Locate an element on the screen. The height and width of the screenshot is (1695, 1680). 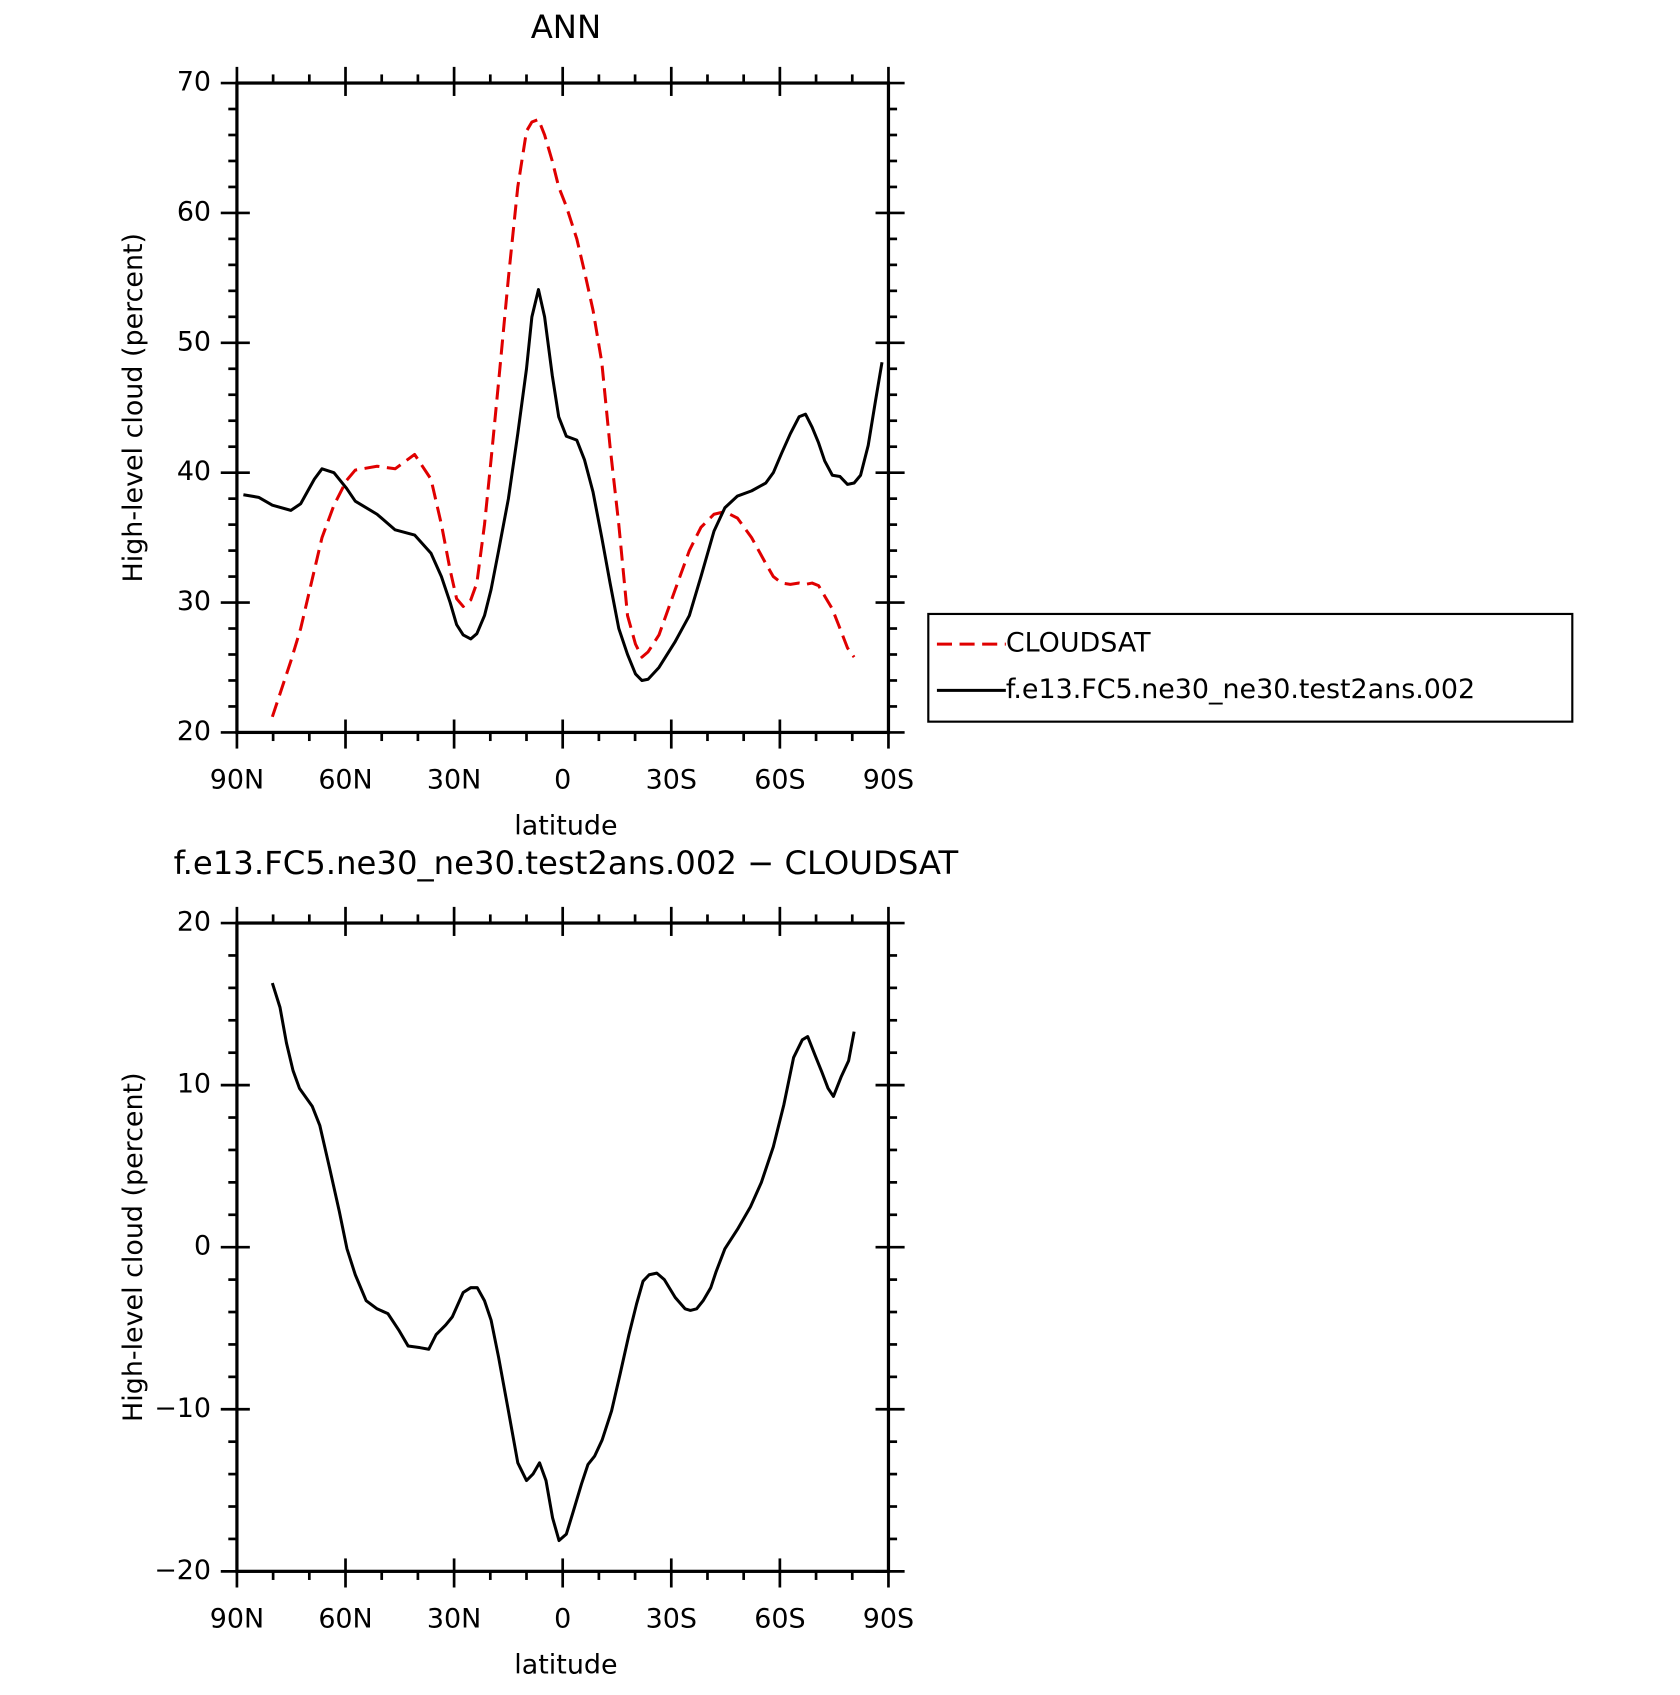
legend-label: f.e13.FC5.ne30_ne30.test2ans.002 is located at coordinates (1240, 689).